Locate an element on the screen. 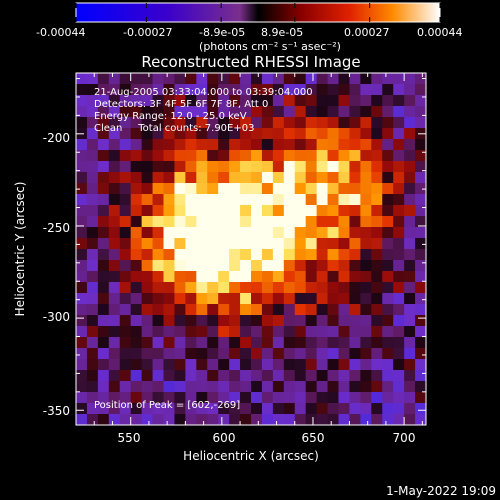 Image resolution: width=500 pixels, height=500 pixels. colorbar-tick-label: 0.00044 is located at coordinates (440, 32).